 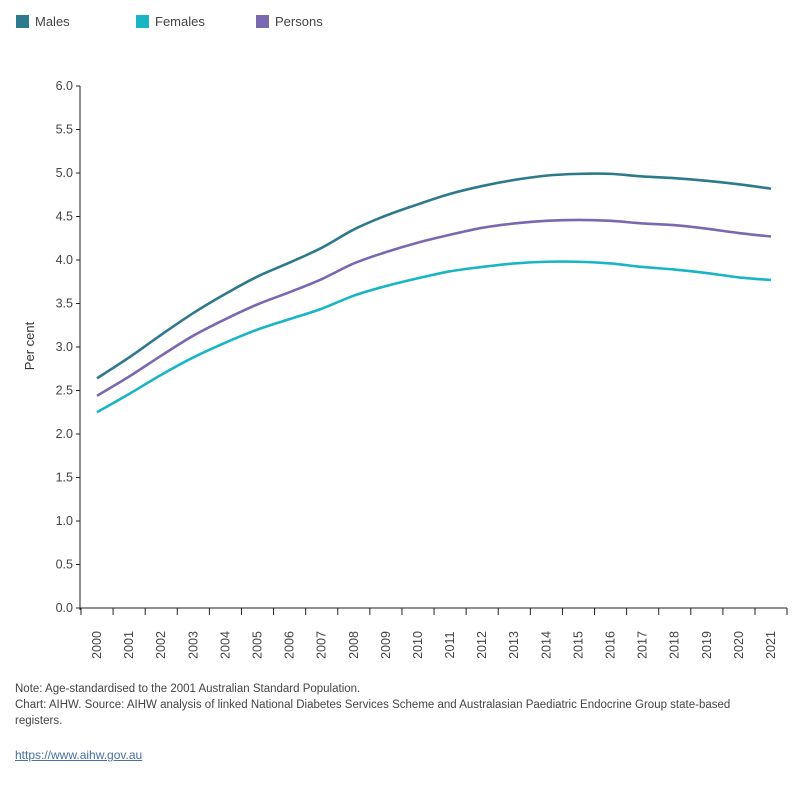 I want to click on legend: Males Females Persons, so click(x=169, y=21).